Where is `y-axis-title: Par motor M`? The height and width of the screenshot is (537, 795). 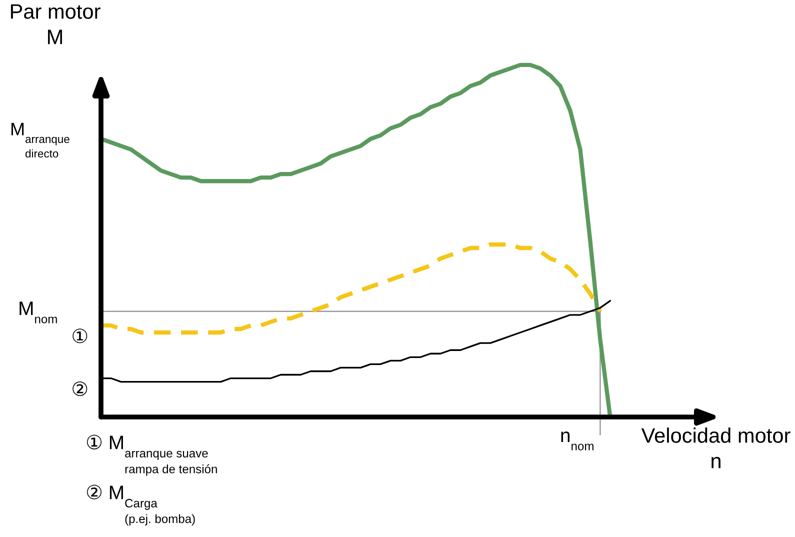 y-axis-title: Par motor M is located at coordinates (55, 24).